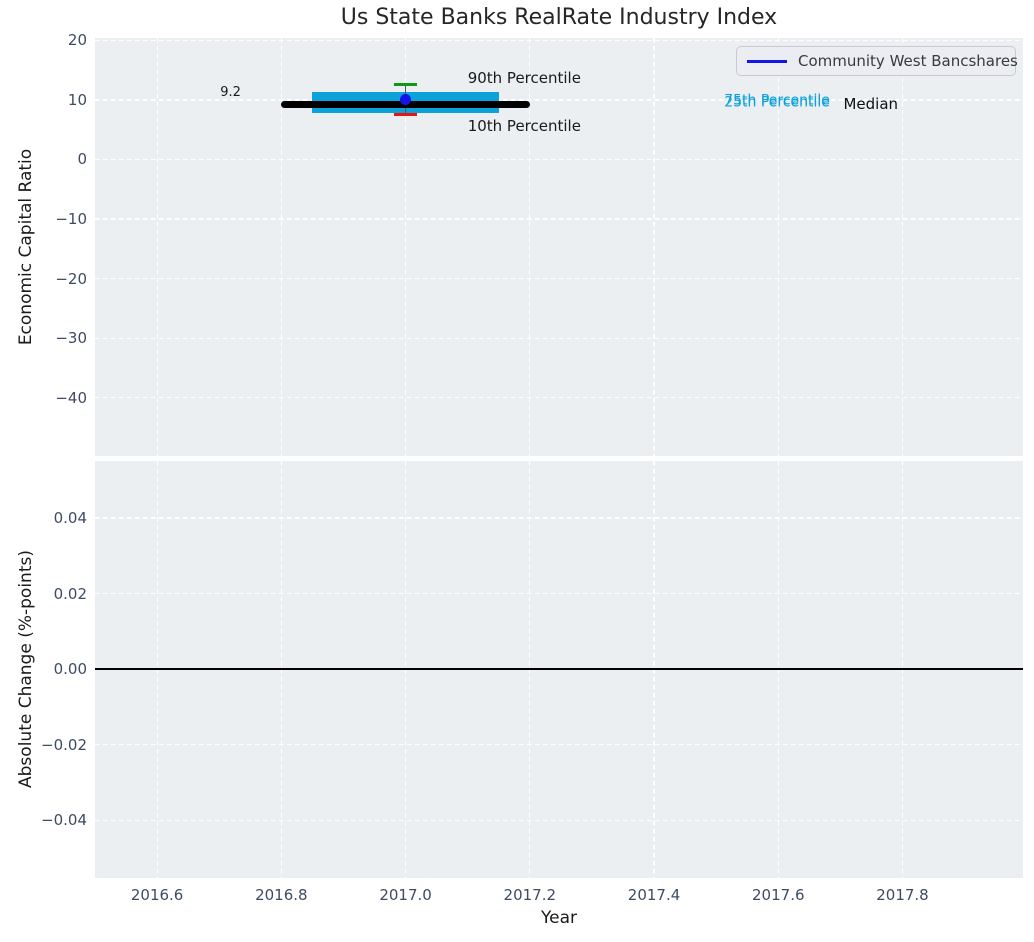  I want to click on legend: Community West Bancshares, so click(877, 61).